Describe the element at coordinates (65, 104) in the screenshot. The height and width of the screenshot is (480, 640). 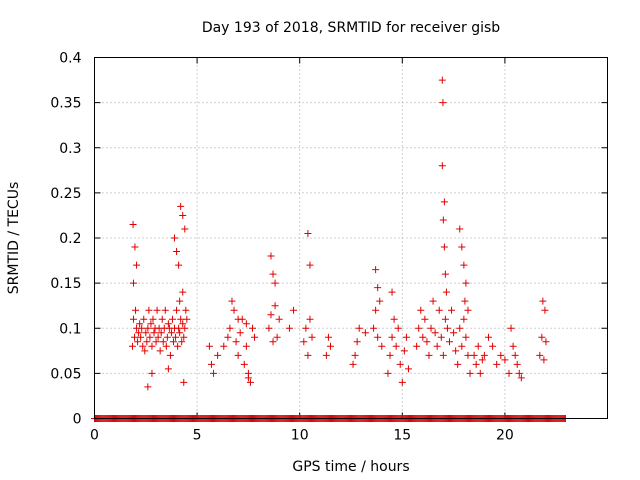
I see `y-tick-label: 0.35` at that location.